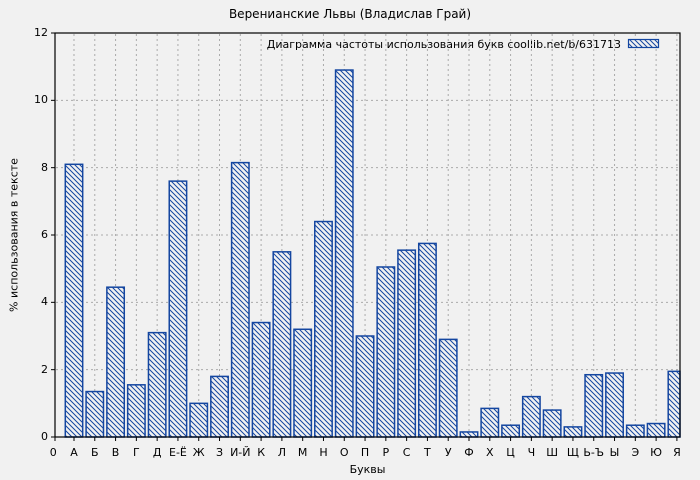  I want to click on bar-И-Й, so click(240, 299).